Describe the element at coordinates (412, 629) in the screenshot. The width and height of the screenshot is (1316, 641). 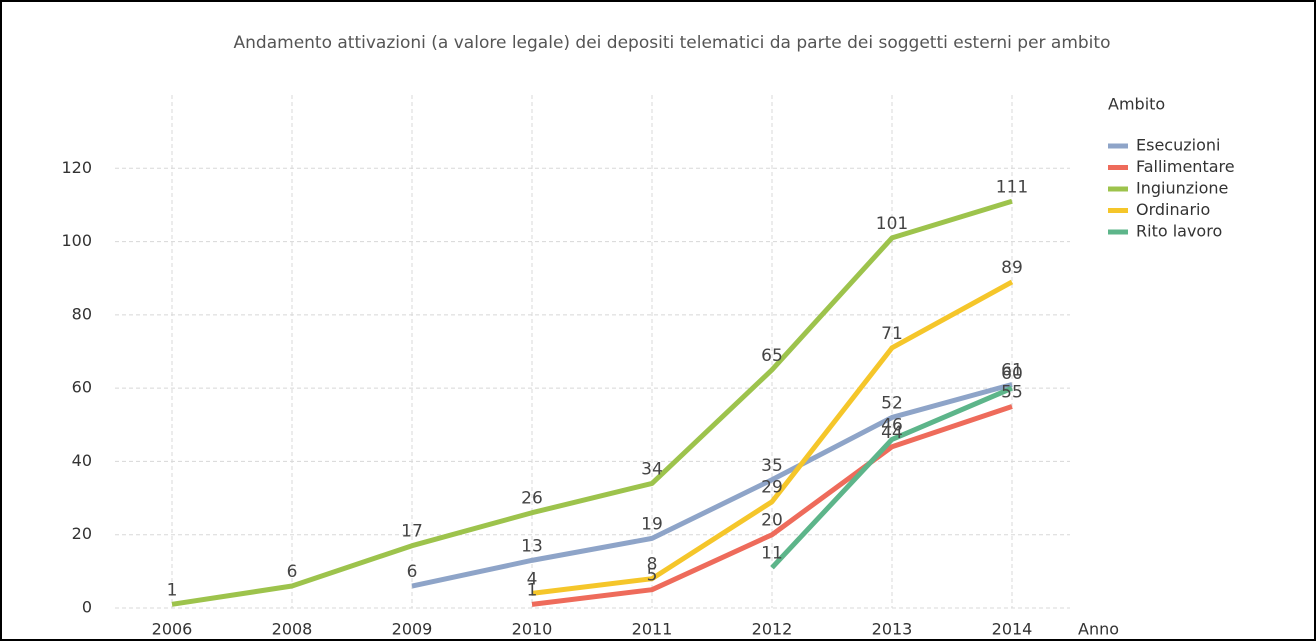
I see `x-tick-label: 2009` at that location.